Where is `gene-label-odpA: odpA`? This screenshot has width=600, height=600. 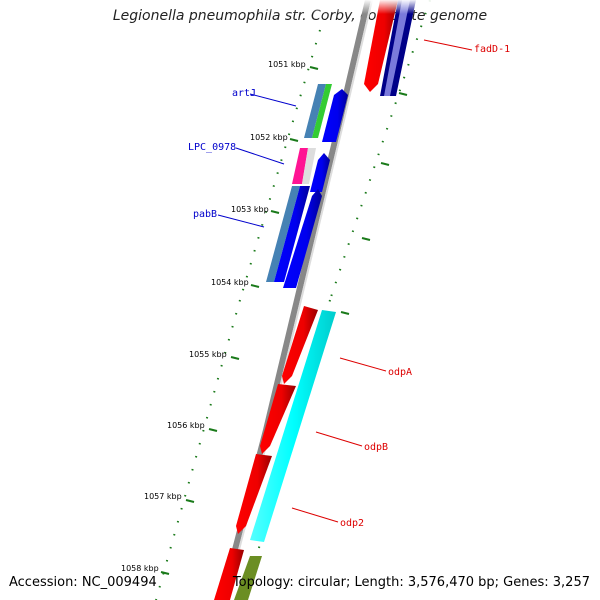
gene-label-odpA: odpA is located at coordinates (400, 372).